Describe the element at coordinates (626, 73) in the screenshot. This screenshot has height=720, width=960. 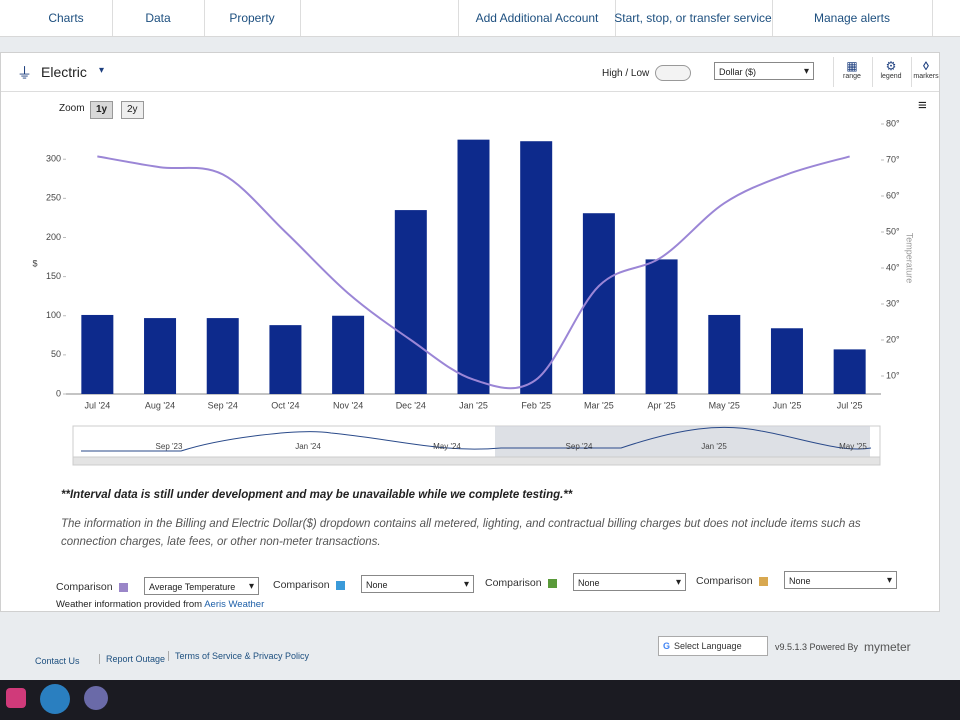
I see `toggle-label: High / Low` at that location.